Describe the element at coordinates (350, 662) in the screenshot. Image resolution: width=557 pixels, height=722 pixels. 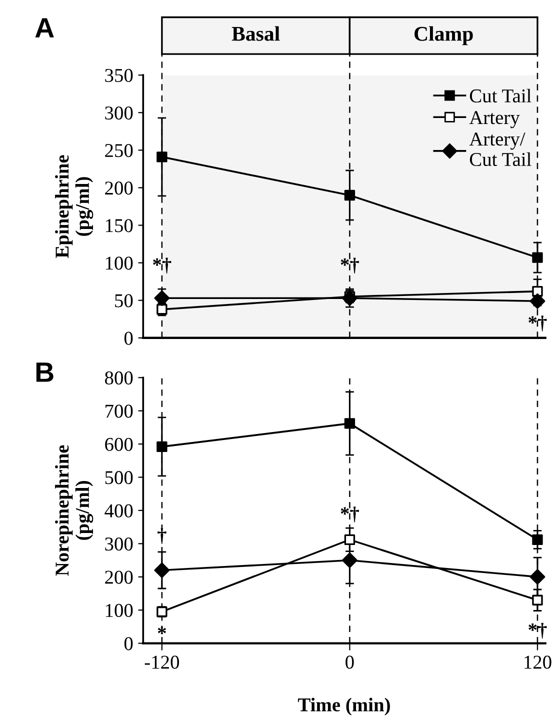
I see `x-tick-label: 0` at that location.